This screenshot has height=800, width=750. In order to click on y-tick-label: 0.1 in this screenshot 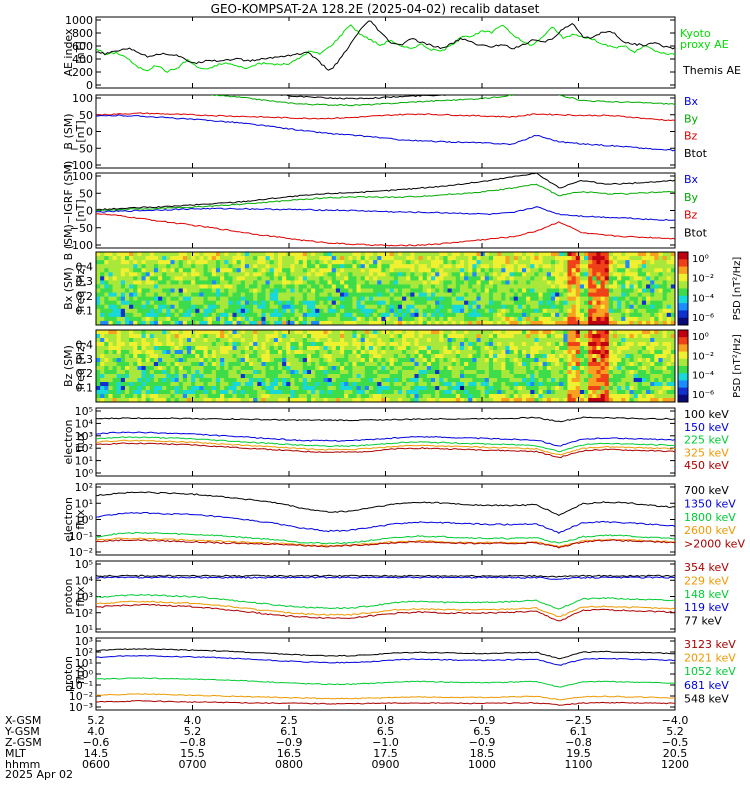, I will do `click(85, 388)`.